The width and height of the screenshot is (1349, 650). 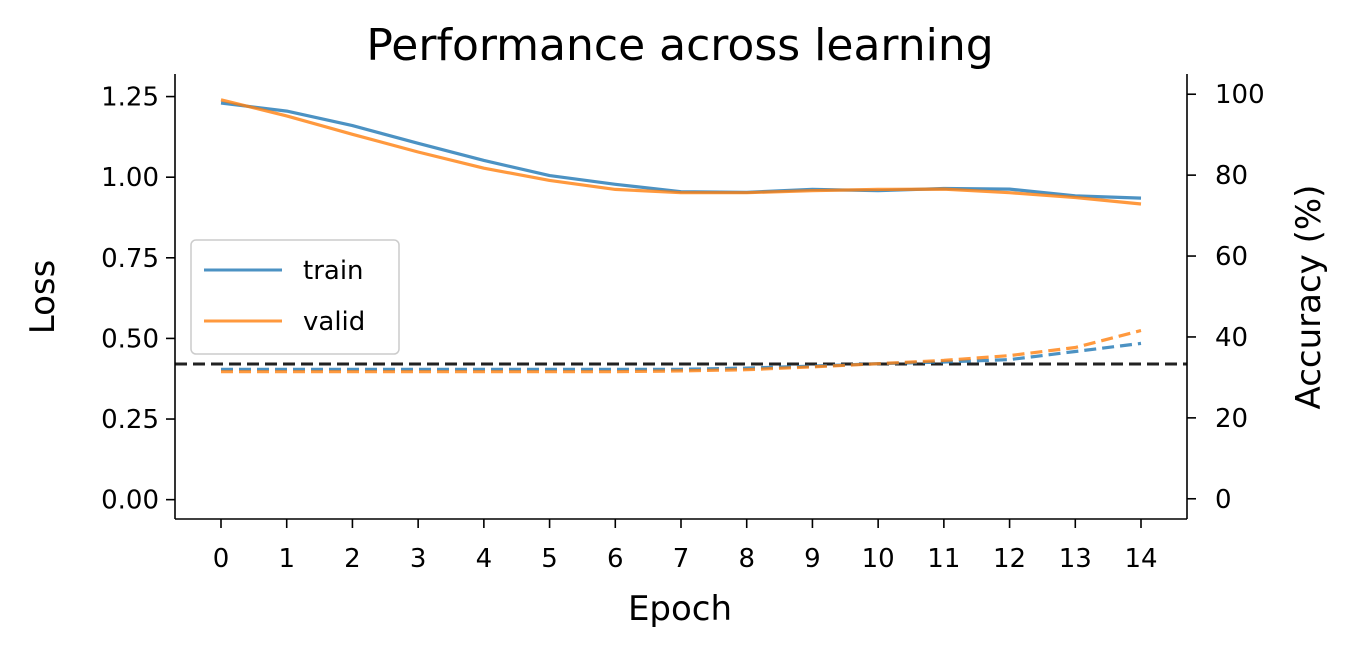 What do you see at coordinates (812, 559) in the screenshot?
I see `x-tick-label: 9` at bounding box center [812, 559].